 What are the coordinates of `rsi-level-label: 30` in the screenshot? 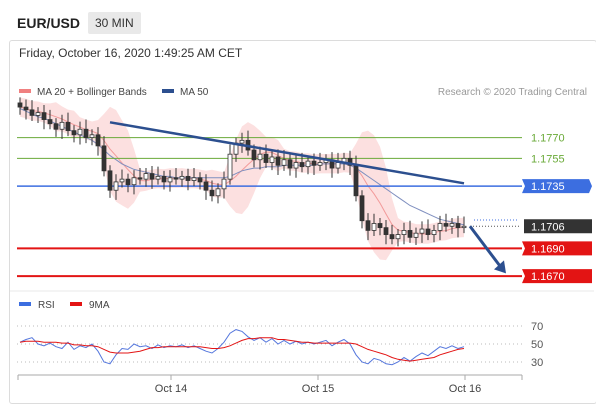 It's located at (537, 363).